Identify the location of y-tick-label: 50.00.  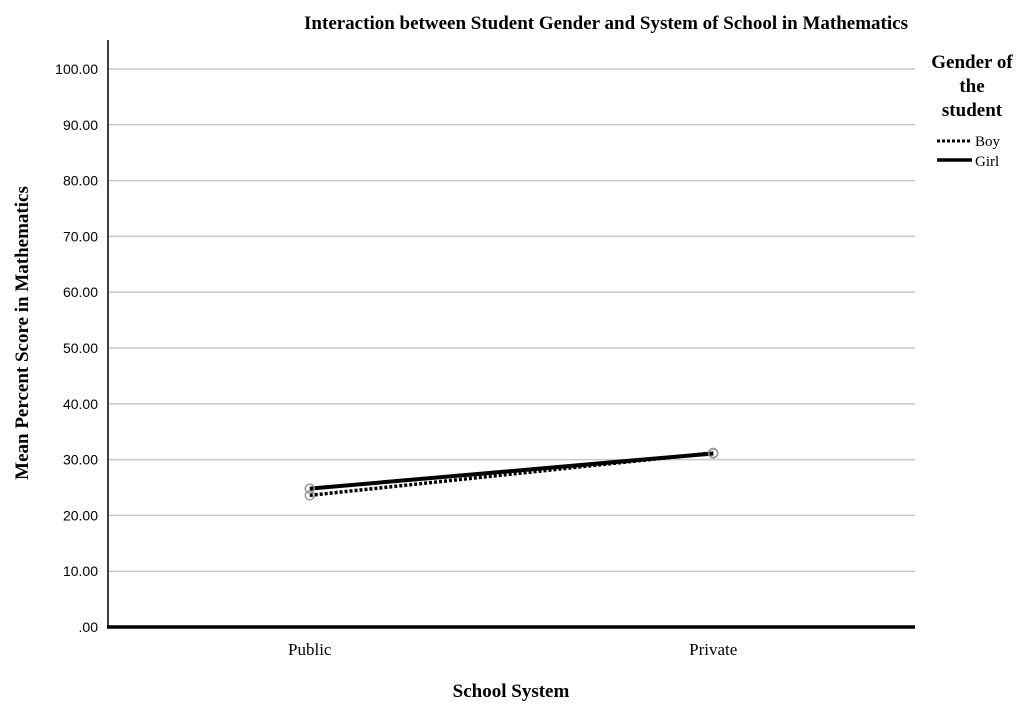
(80, 348).